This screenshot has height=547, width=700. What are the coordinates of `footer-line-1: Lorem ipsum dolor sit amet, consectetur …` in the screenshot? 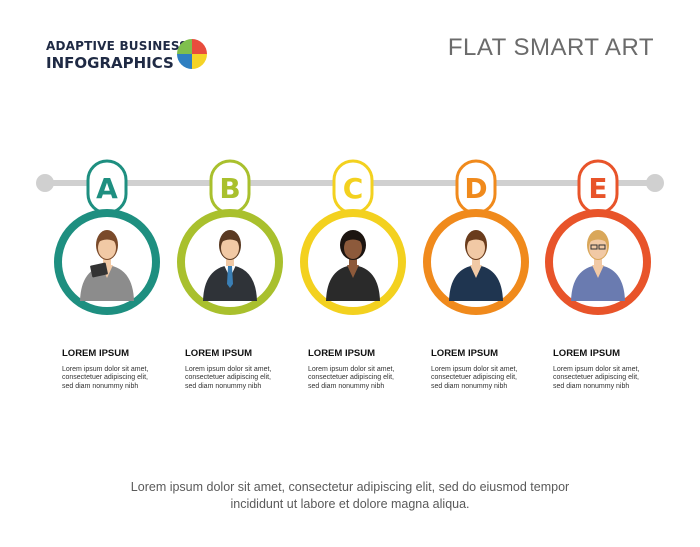 It's located at (350, 487).